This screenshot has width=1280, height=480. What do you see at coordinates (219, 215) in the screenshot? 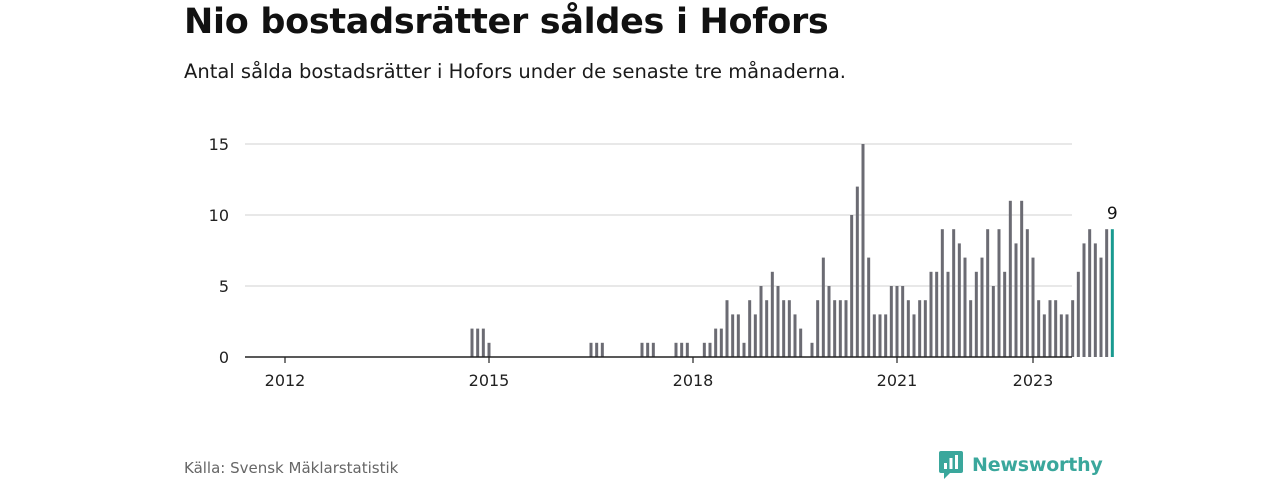
I see `y-tick-label: 10` at bounding box center [219, 215].